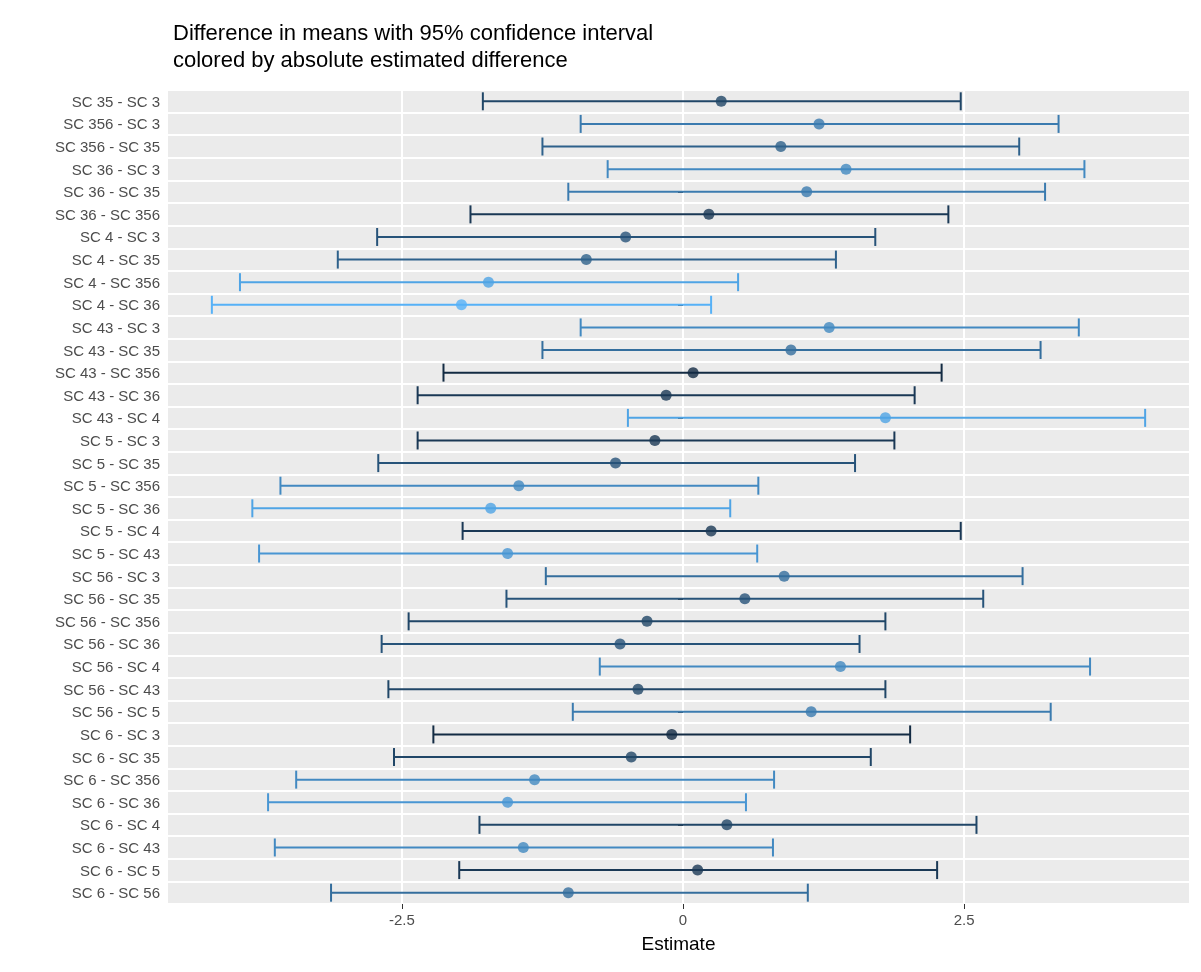 The width and height of the screenshot is (1201, 972). Describe the element at coordinates (413, 46) in the screenshot. I see `chart-title: Difference in means with 95% confidence interval colored by absolute estimated difference` at that location.